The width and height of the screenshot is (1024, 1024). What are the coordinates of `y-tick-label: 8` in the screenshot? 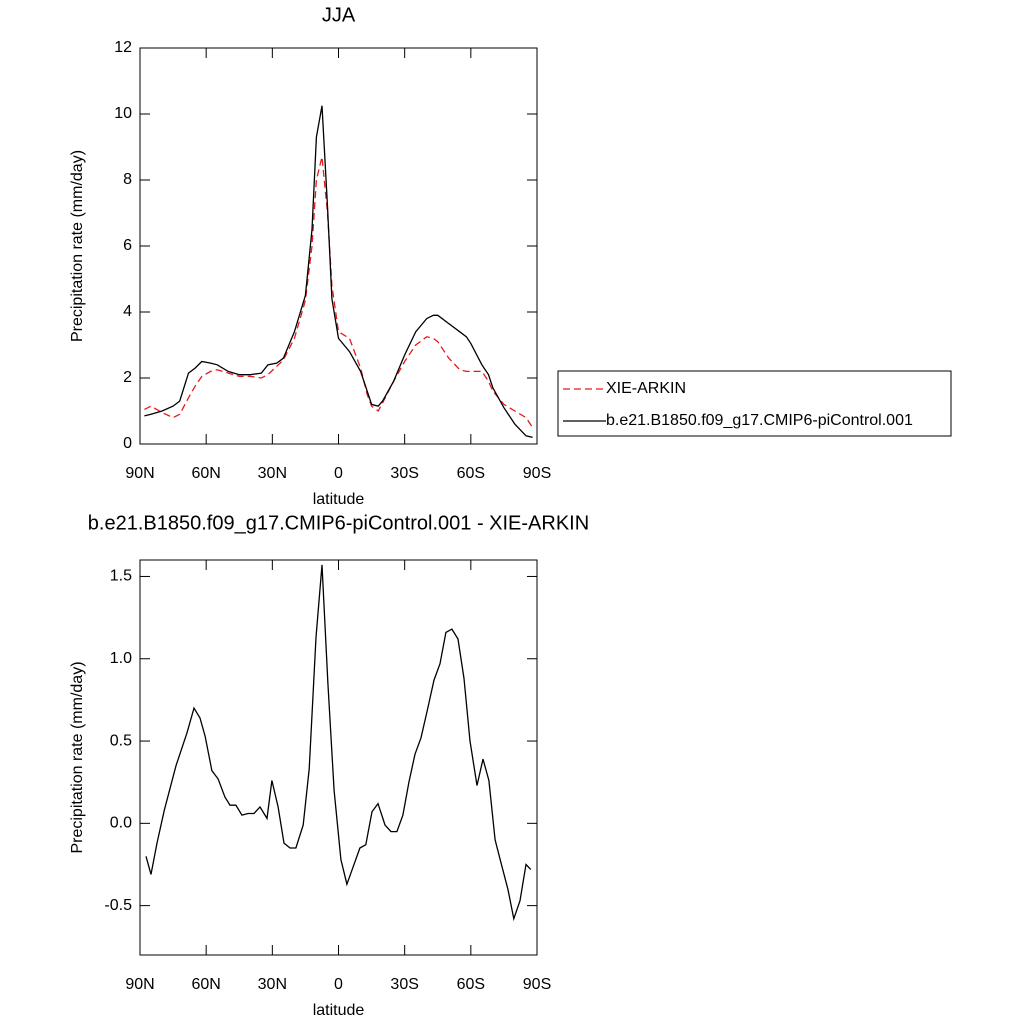 It's located at (127, 179).